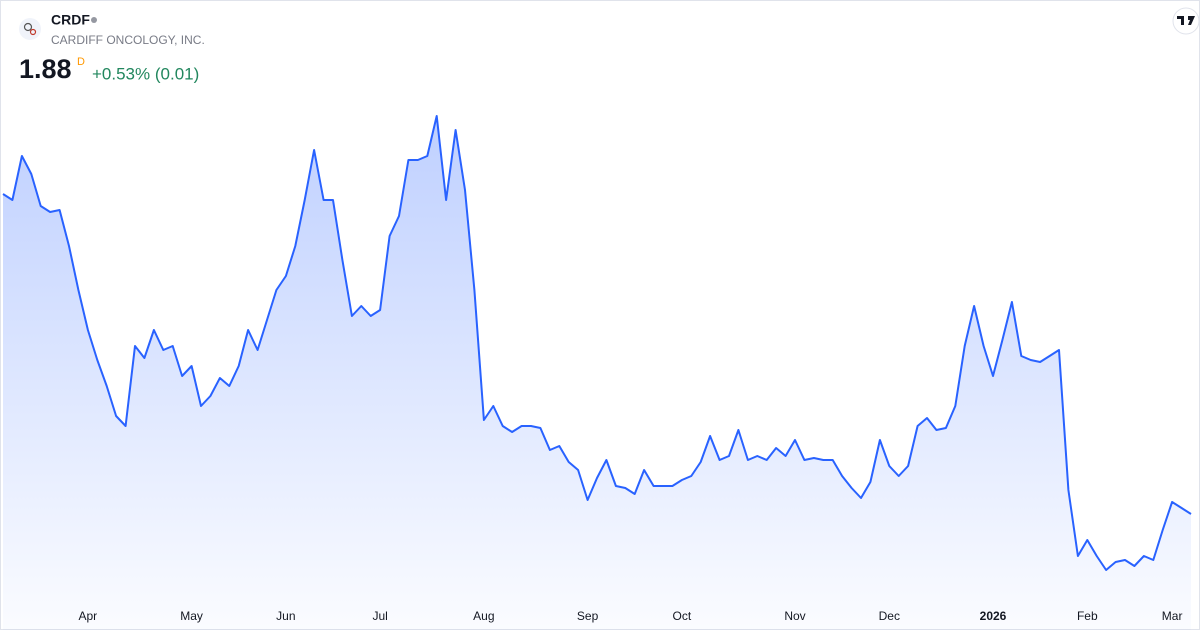 This screenshot has height=630, width=1200. What do you see at coordinates (70, 20) in the screenshot?
I see `symbol: CRDF` at bounding box center [70, 20].